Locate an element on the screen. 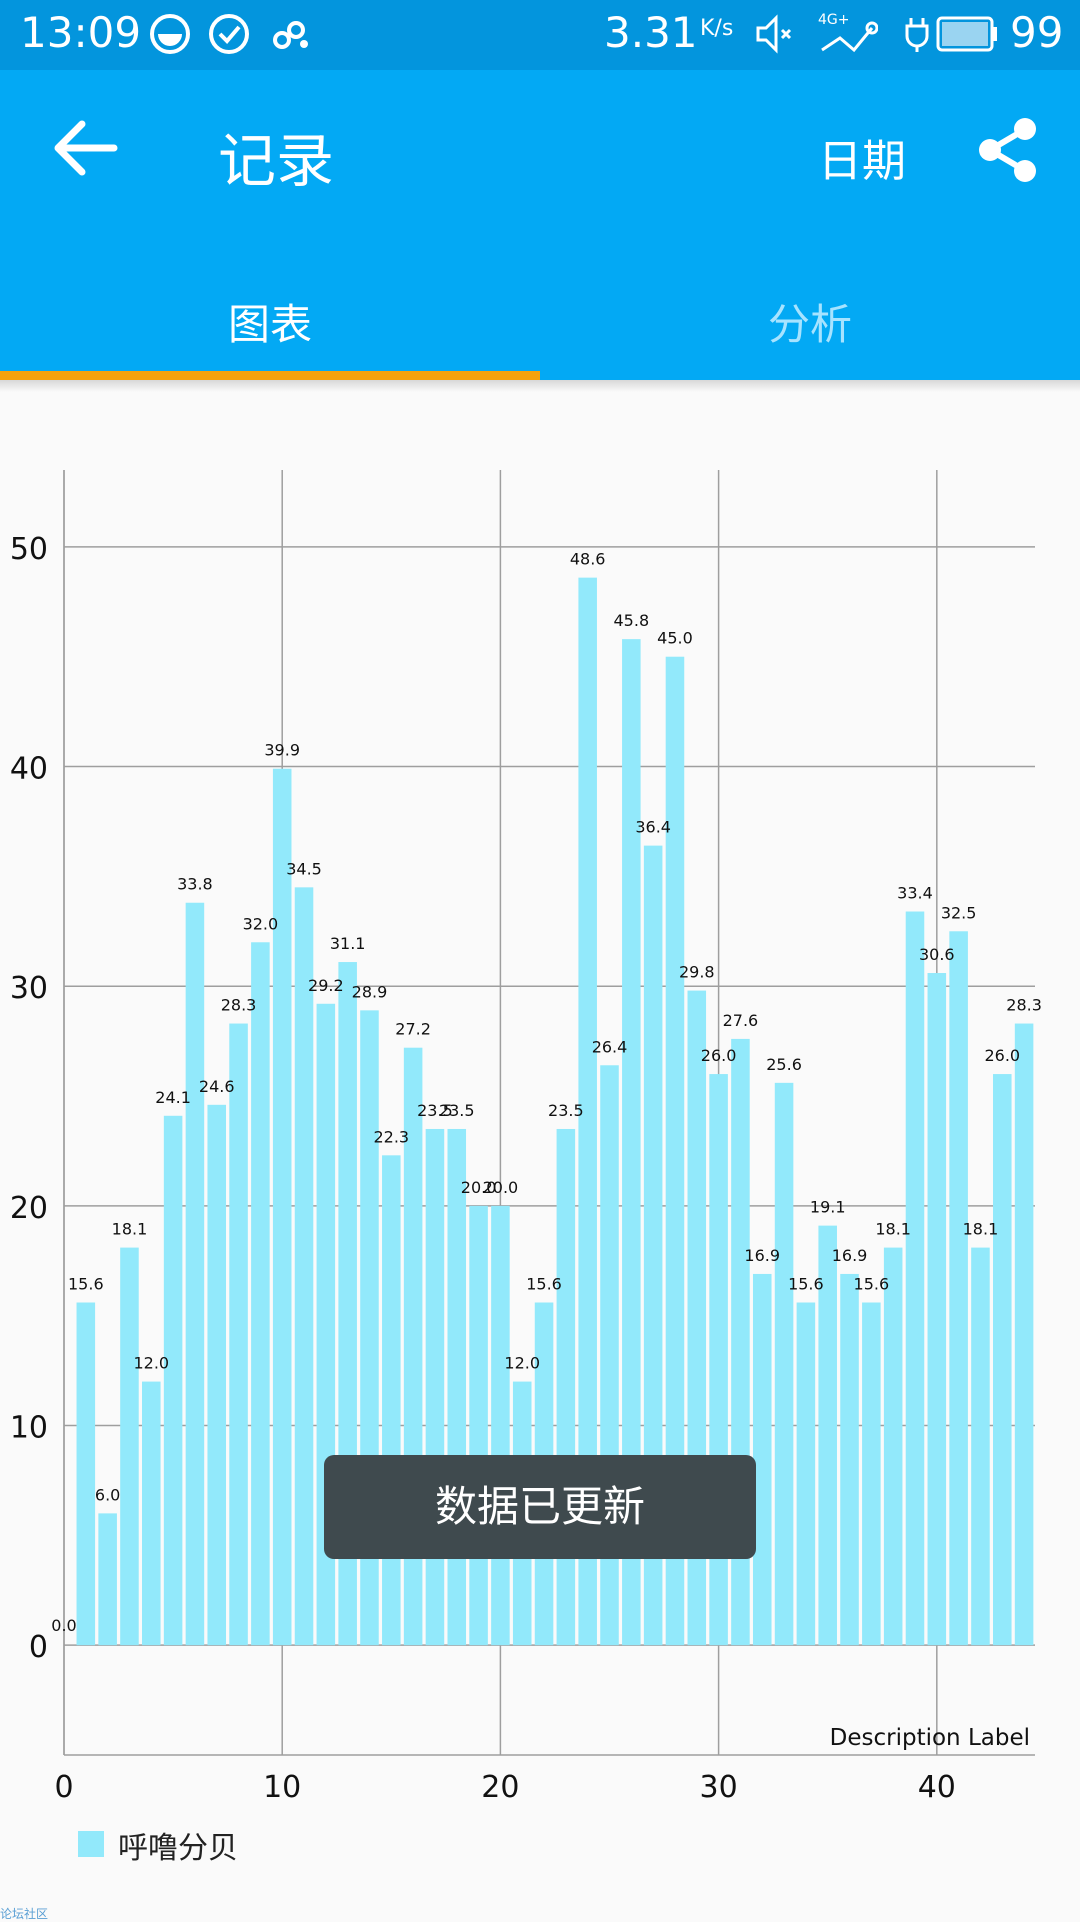  status-time: 13:09 is located at coordinates (81, 32).